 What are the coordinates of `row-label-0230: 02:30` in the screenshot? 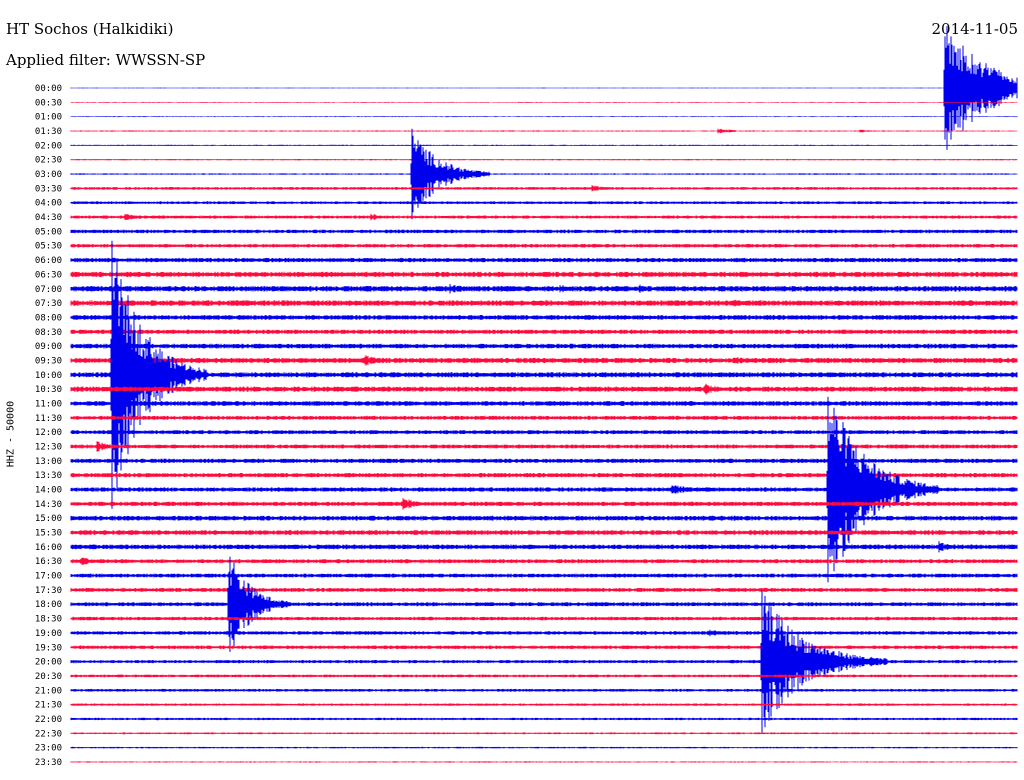 It's located at (48, 161).